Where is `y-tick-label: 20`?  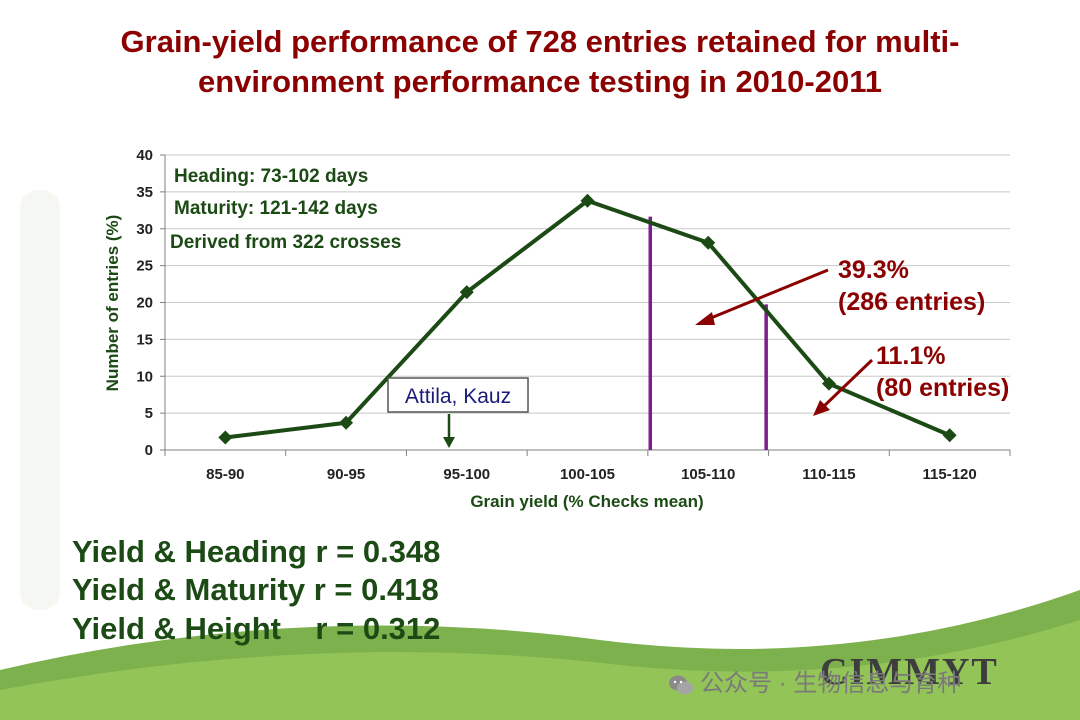 y-tick-label: 20 is located at coordinates (144, 303).